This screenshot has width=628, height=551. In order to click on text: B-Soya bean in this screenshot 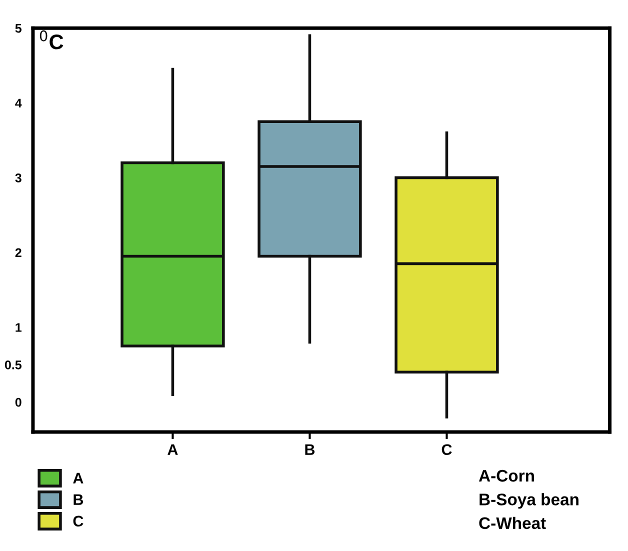, I will do `click(529, 501)`.